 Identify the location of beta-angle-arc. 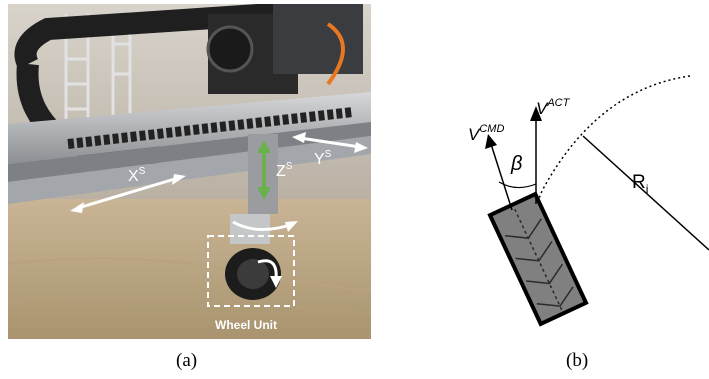
(517, 185).